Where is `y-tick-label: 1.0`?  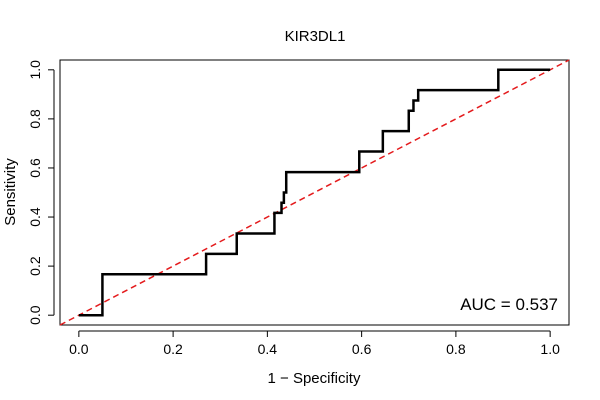 y-tick-label: 1.0 is located at coordinates (35, 70).